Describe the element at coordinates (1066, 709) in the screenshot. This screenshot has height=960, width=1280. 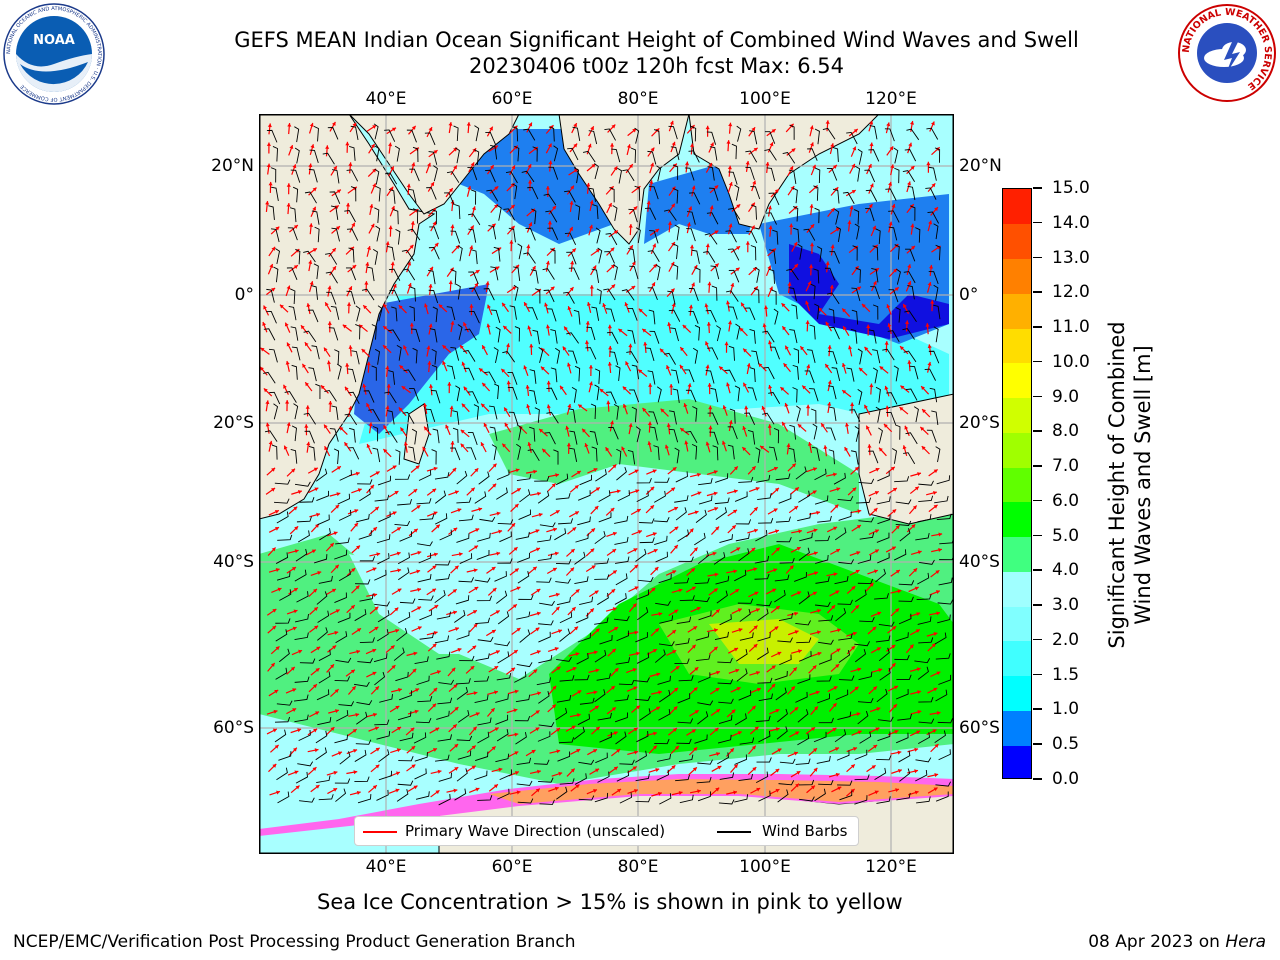
I see `colorbar-tick-label: 1.0` at that location.